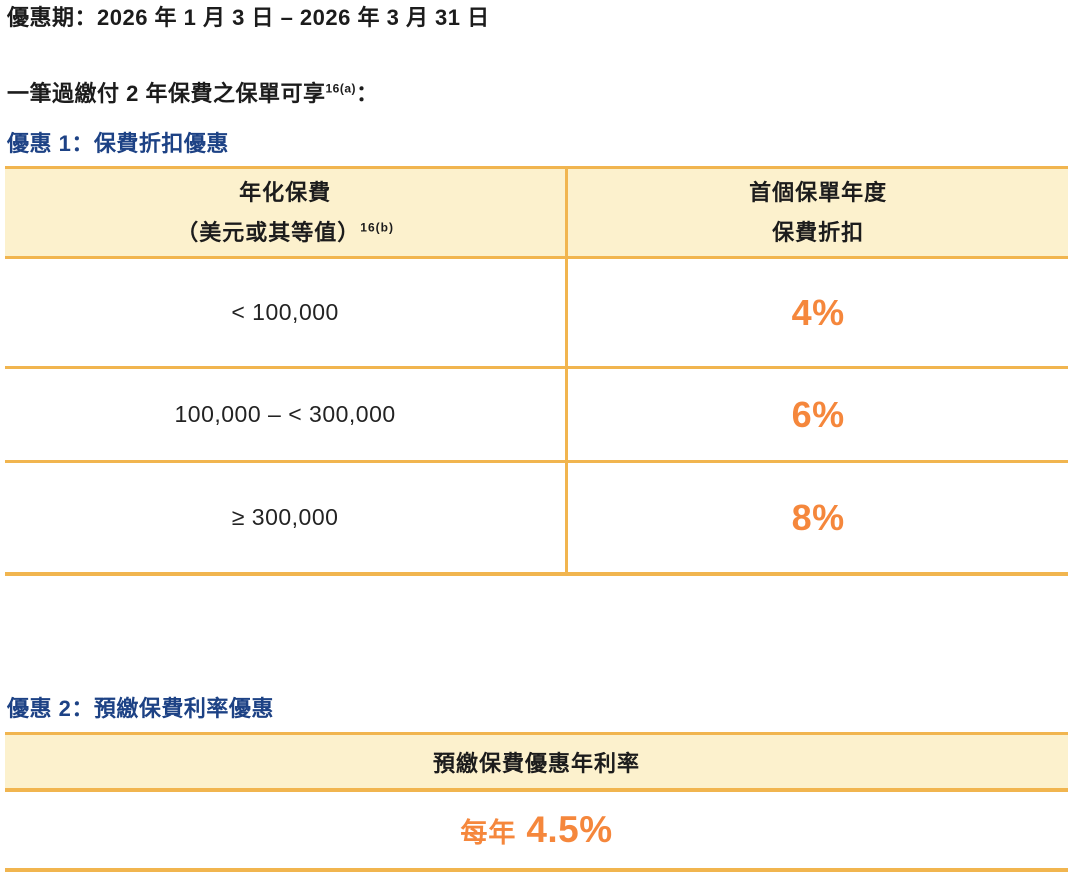  I want to click on header-col2-line1: 首個保單年度, so click(818, 192).